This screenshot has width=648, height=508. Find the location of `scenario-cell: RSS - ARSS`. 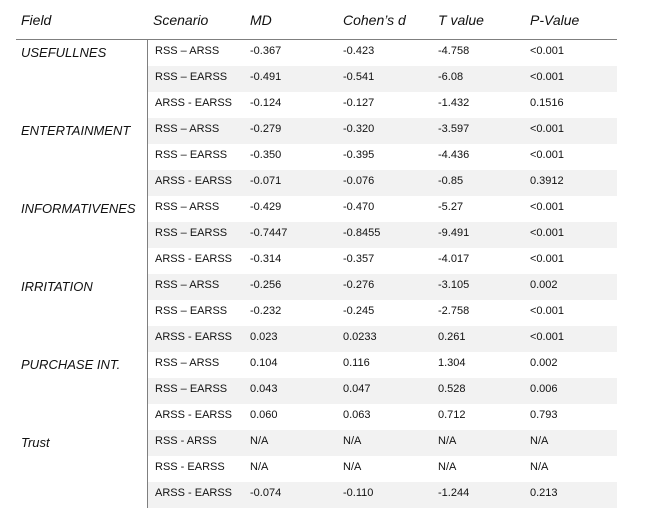

scenario-cell: RSS - ARSS is located at coordinates (186, 441).